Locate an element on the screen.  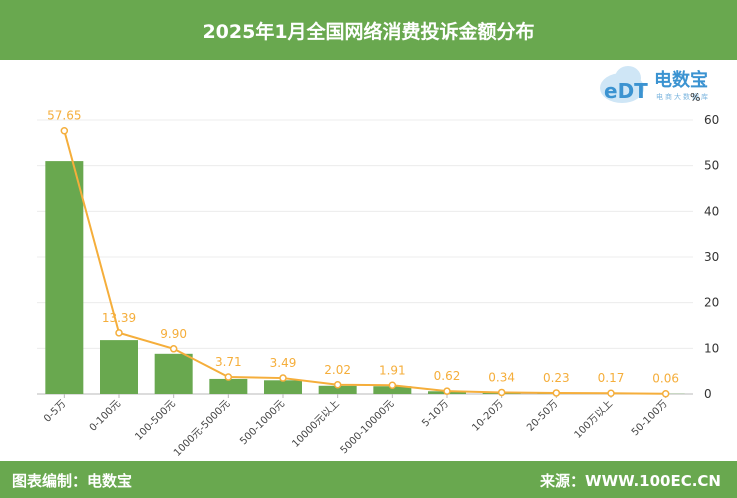
y-tick-label: 20 is located at coordinates (711, 303).